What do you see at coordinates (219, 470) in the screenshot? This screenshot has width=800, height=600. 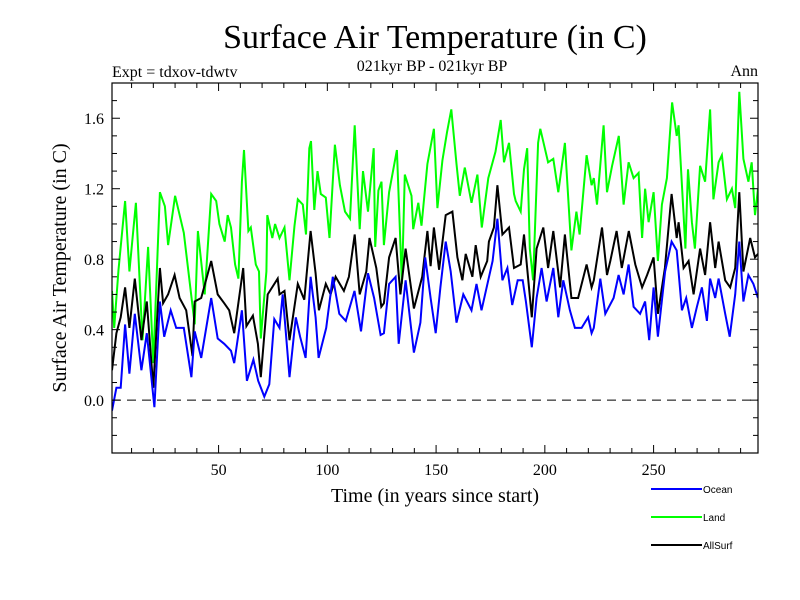 I see `x-tick-label: 50` at bounding box center [219, 470].